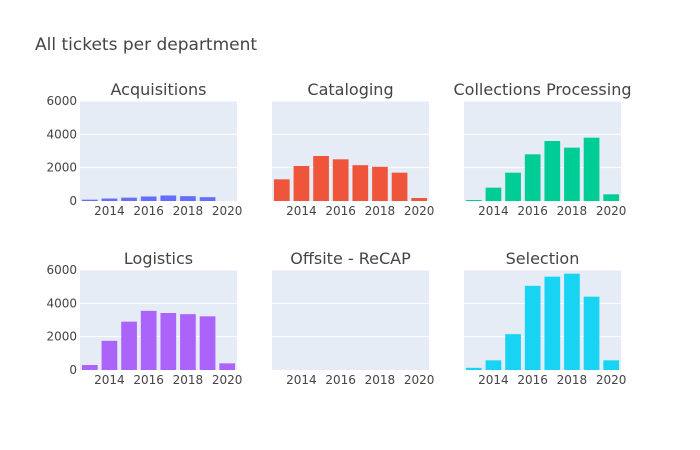 This screenshot has width=700, height=450. What do you see at coordinates (353, 149) in the screenshot?
I see `subplot-1: Cataloging 2014 2016 2018 2020` at bounding box center [353, 149].